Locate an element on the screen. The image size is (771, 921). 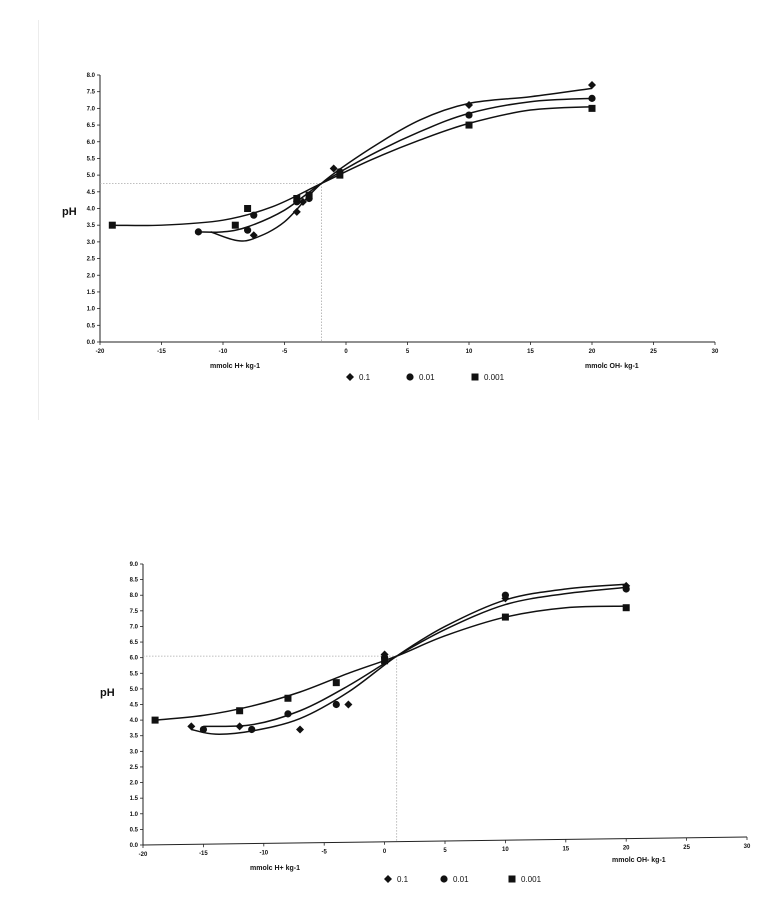
series-line-0.001 is located at coordinates (352, 166).